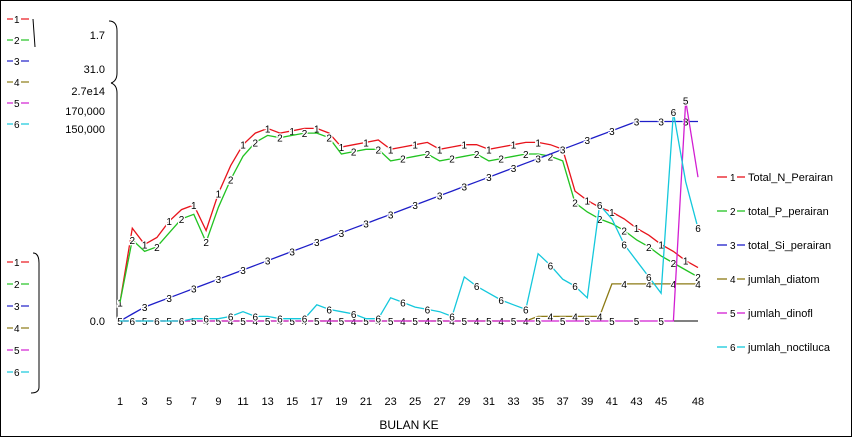 The width and height of the screenshot is (858, 443). What do you see at coordinates (612, 402) in the screenshot?
I see `x-tick-label: 41` at bounding box center [612, 402].